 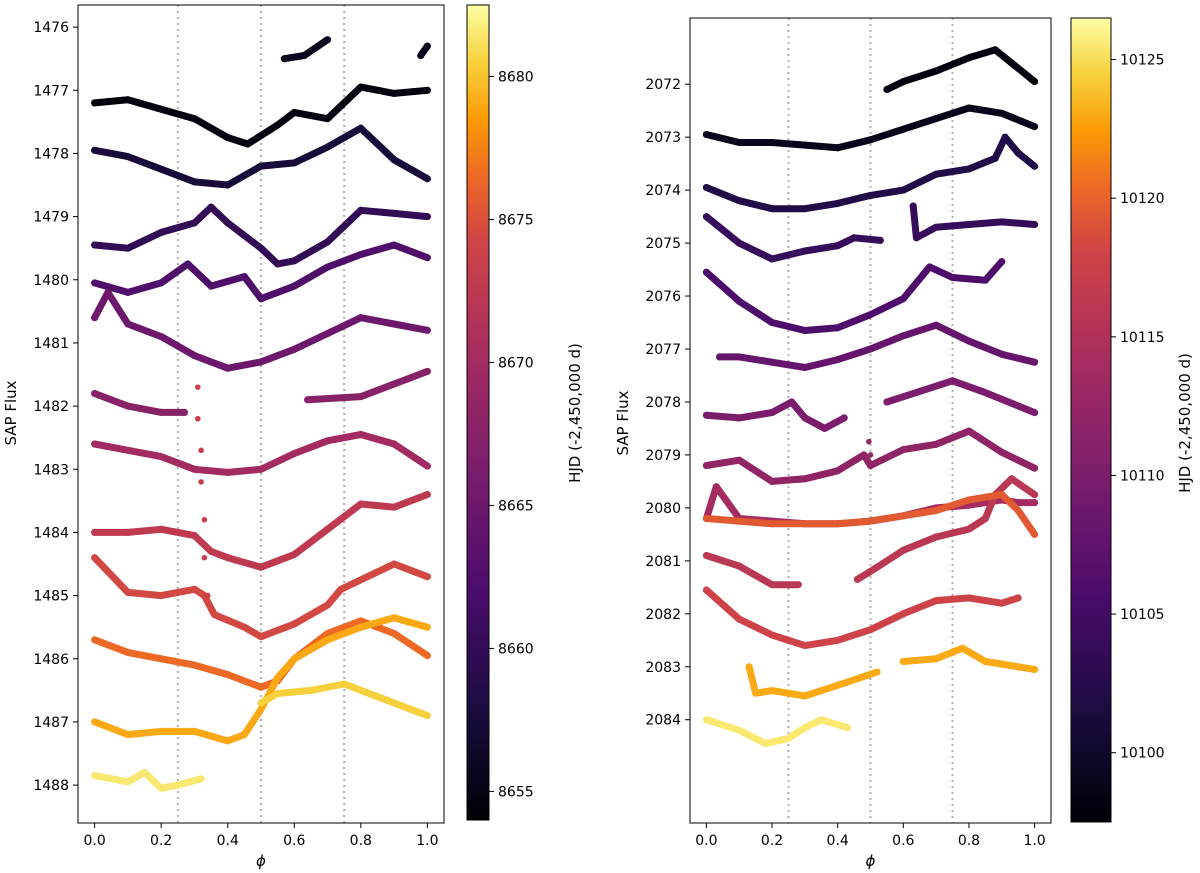 What do you see at coordinates (51, 597) in the screenshot?
I see `y-tick-label: 1485` at bounding box center [51, 597].